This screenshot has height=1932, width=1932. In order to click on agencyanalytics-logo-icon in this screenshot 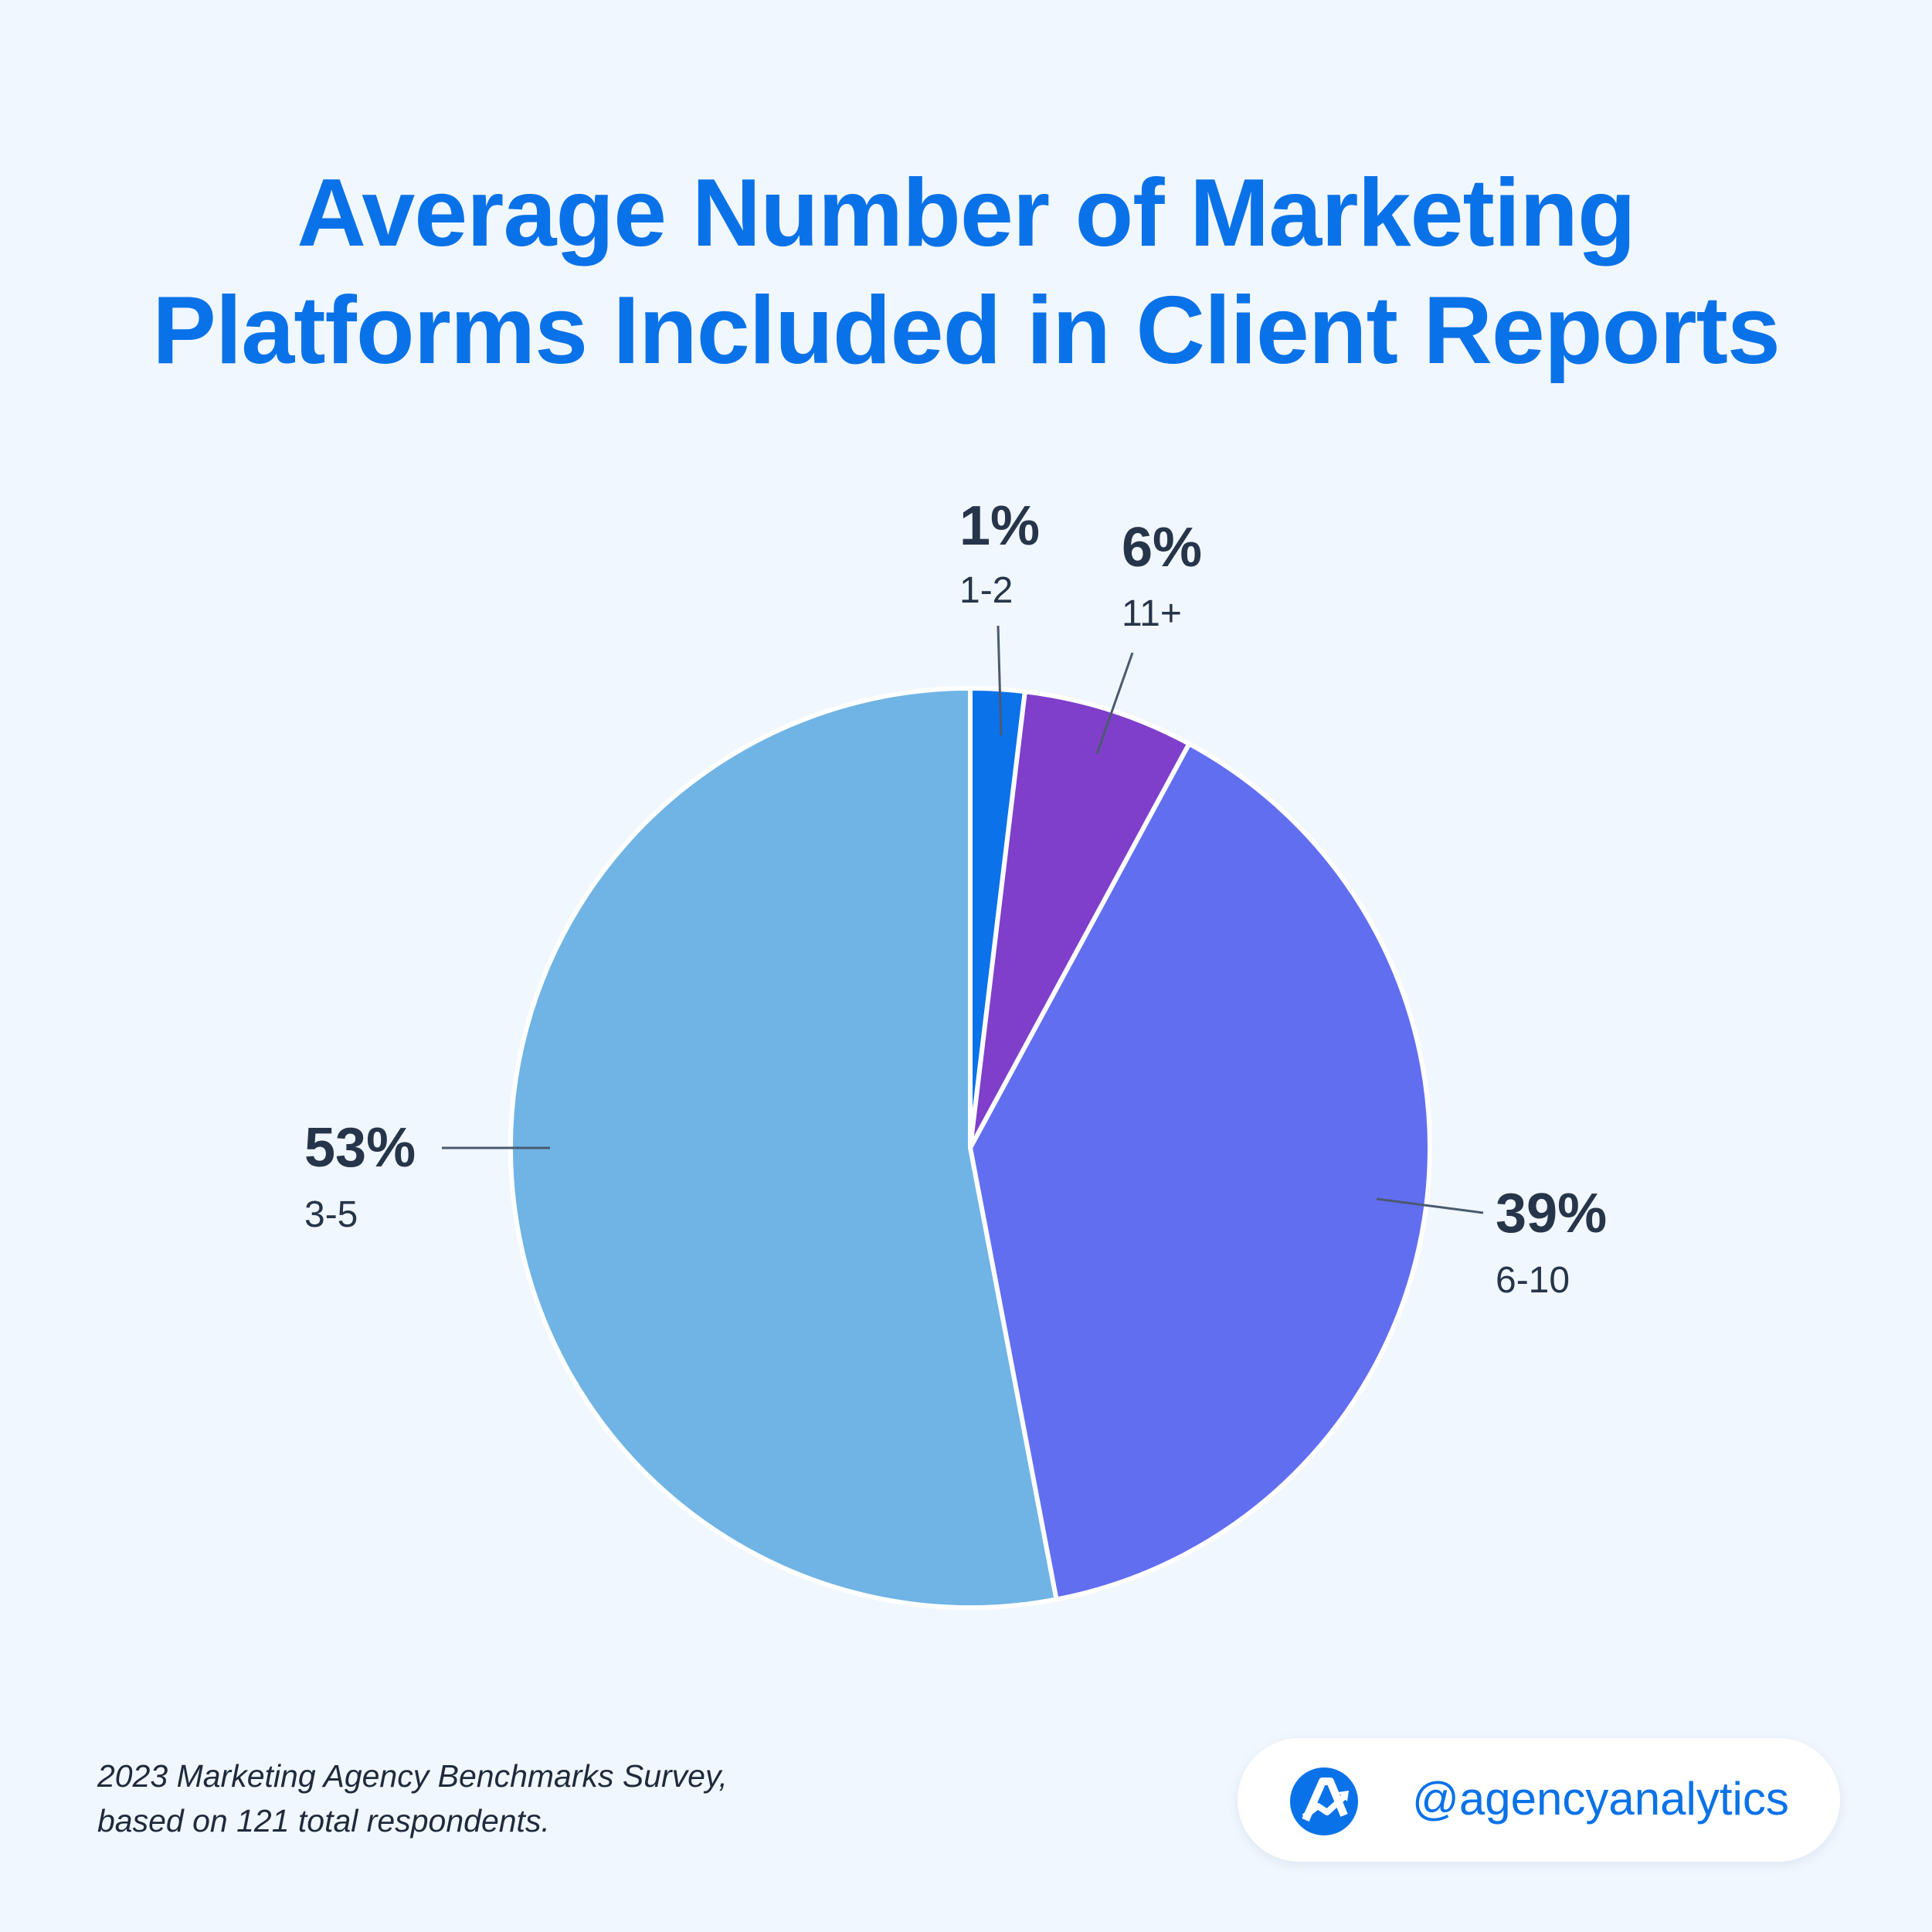, I will do `click(1324, 1801)`.